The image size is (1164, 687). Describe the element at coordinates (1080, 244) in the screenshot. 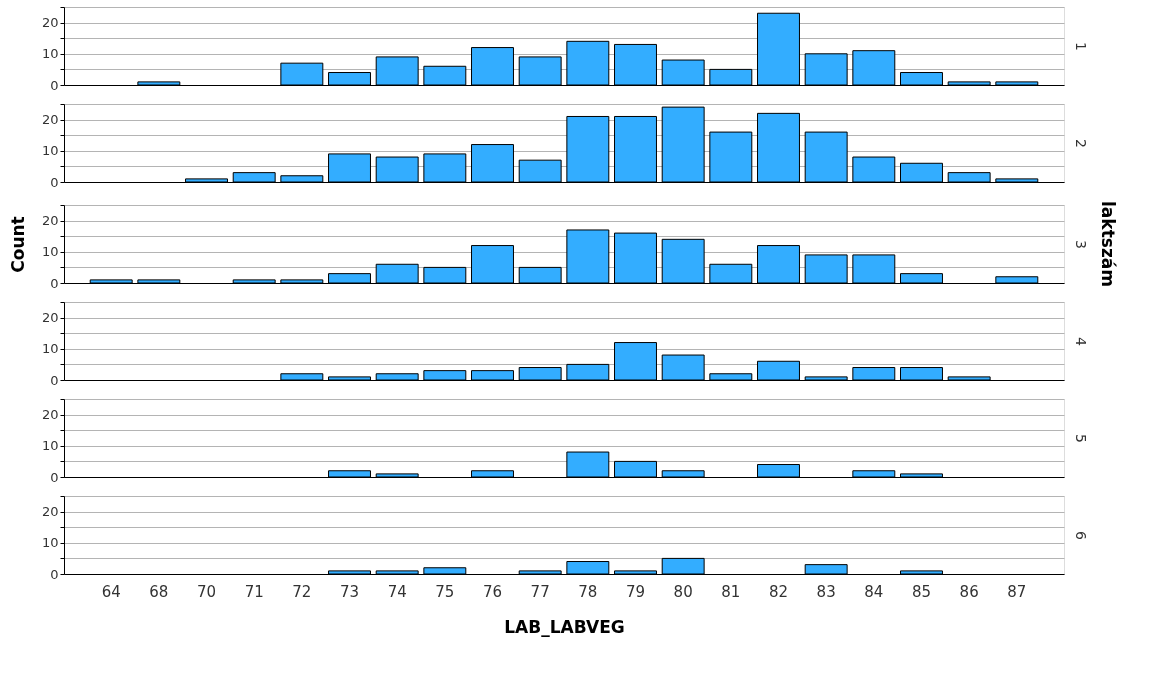

I see `y2-axis-title: 3` at that location.